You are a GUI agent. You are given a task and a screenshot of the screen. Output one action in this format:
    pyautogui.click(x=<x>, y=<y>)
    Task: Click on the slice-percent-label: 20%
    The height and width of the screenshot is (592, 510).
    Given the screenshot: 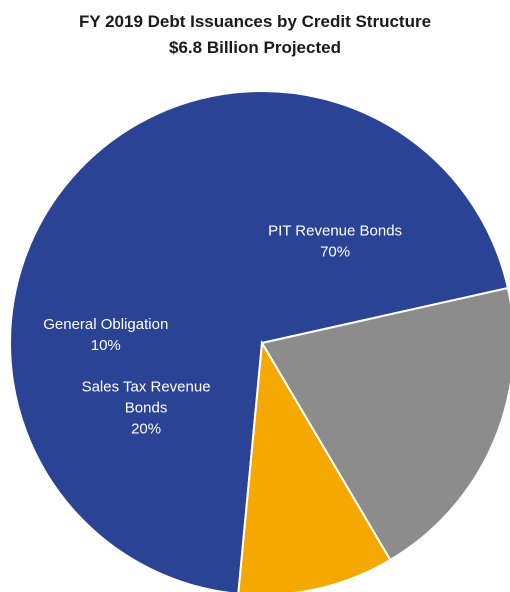 What is the action you would take?
    pyautogui.click(x=146, y=428)
    